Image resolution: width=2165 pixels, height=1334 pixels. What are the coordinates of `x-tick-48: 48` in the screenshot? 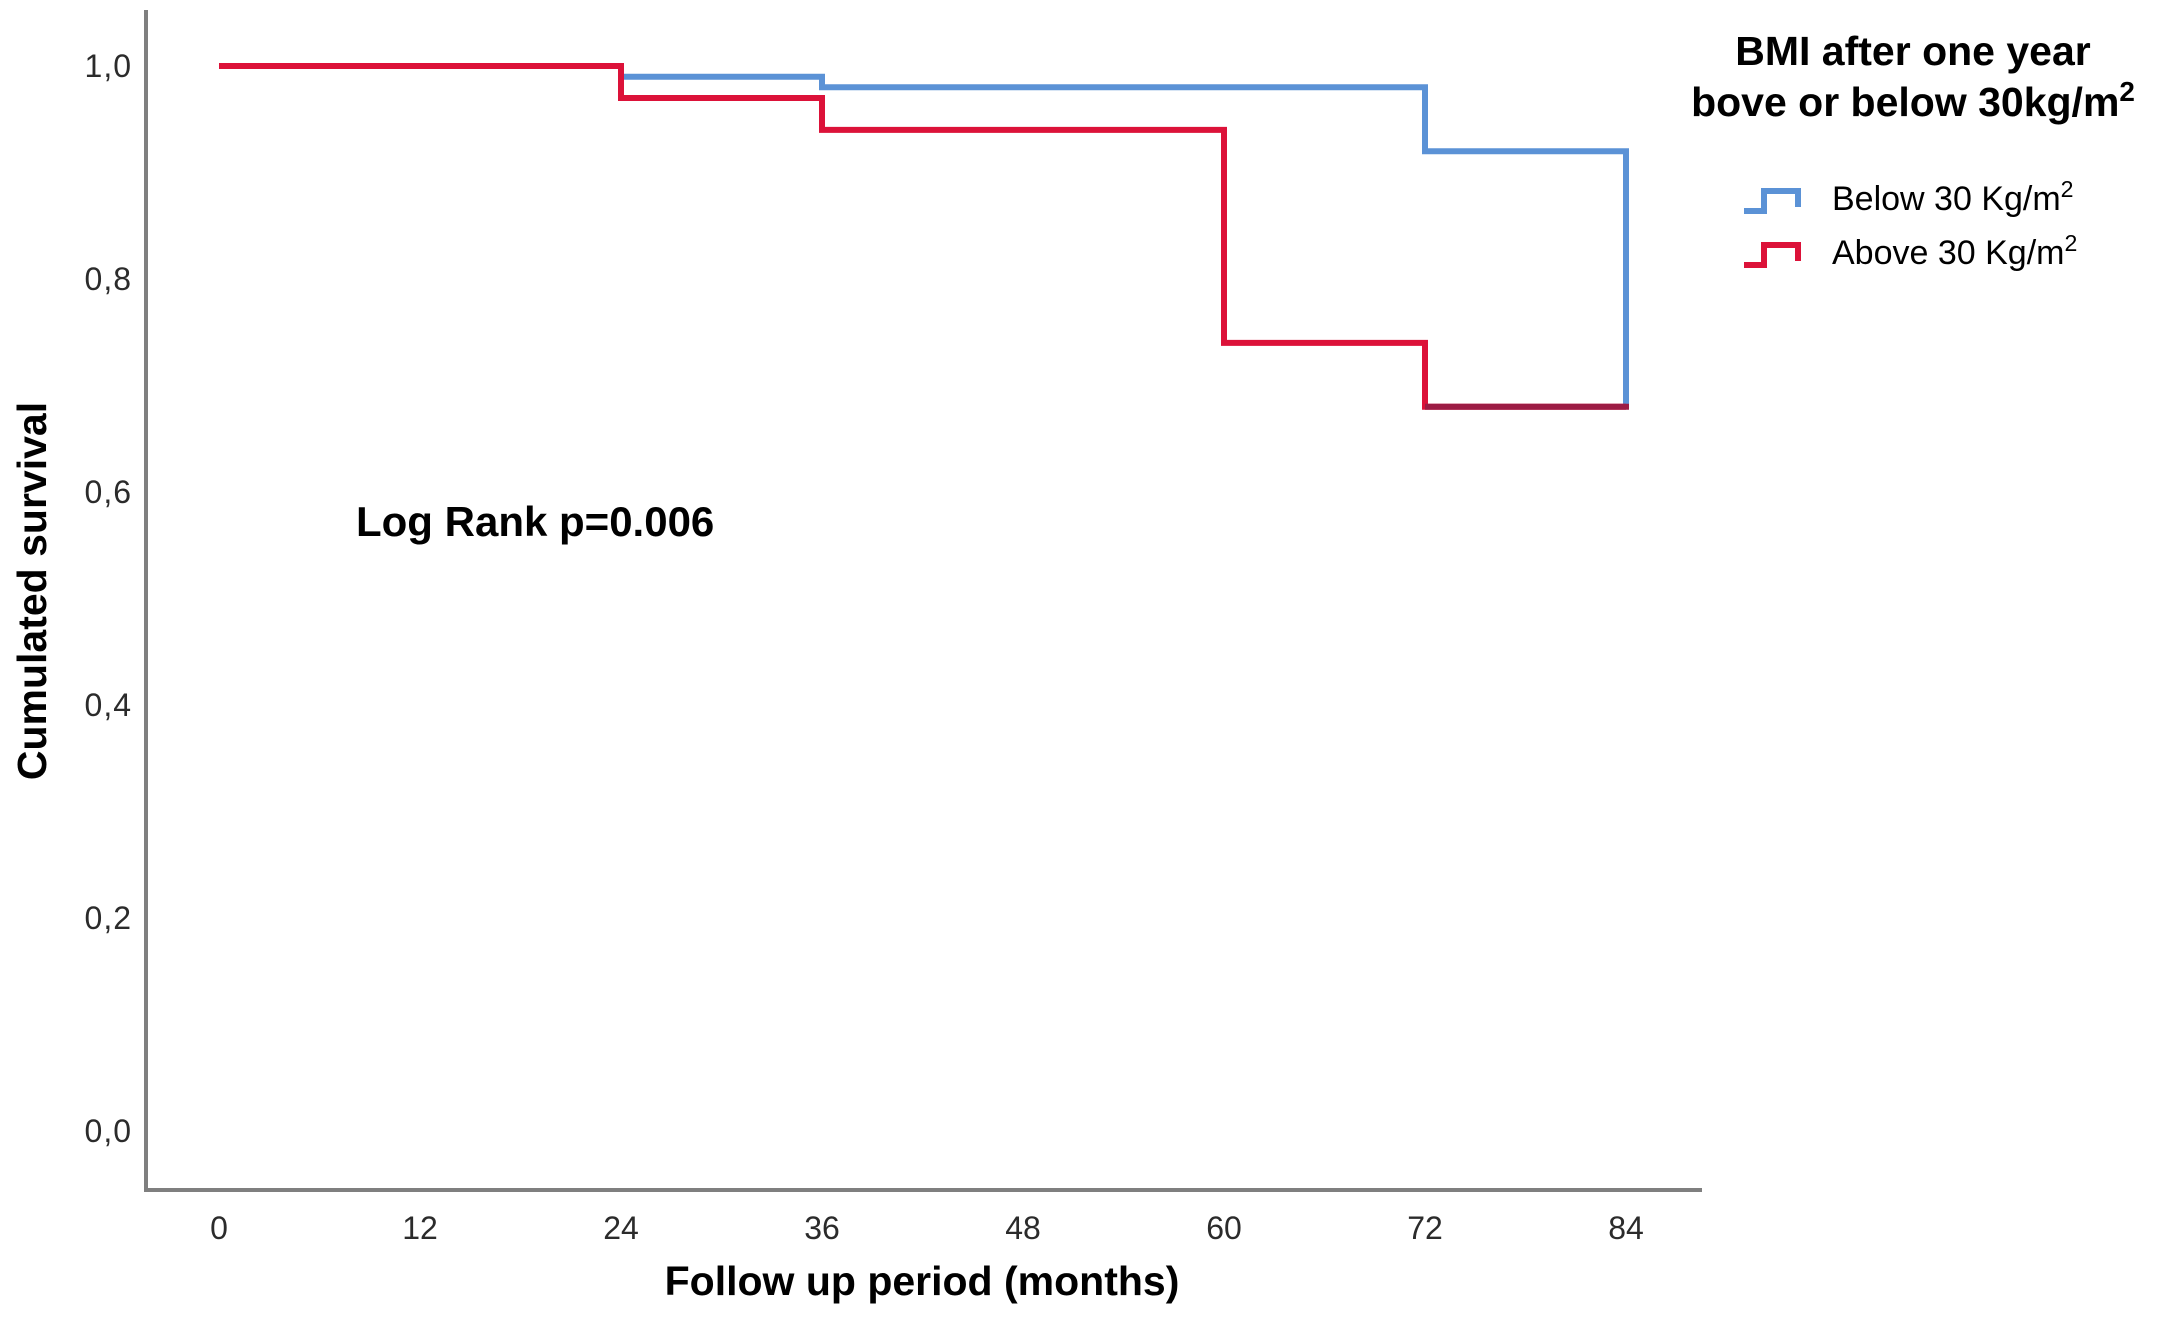 It's located at (1023, 1228).